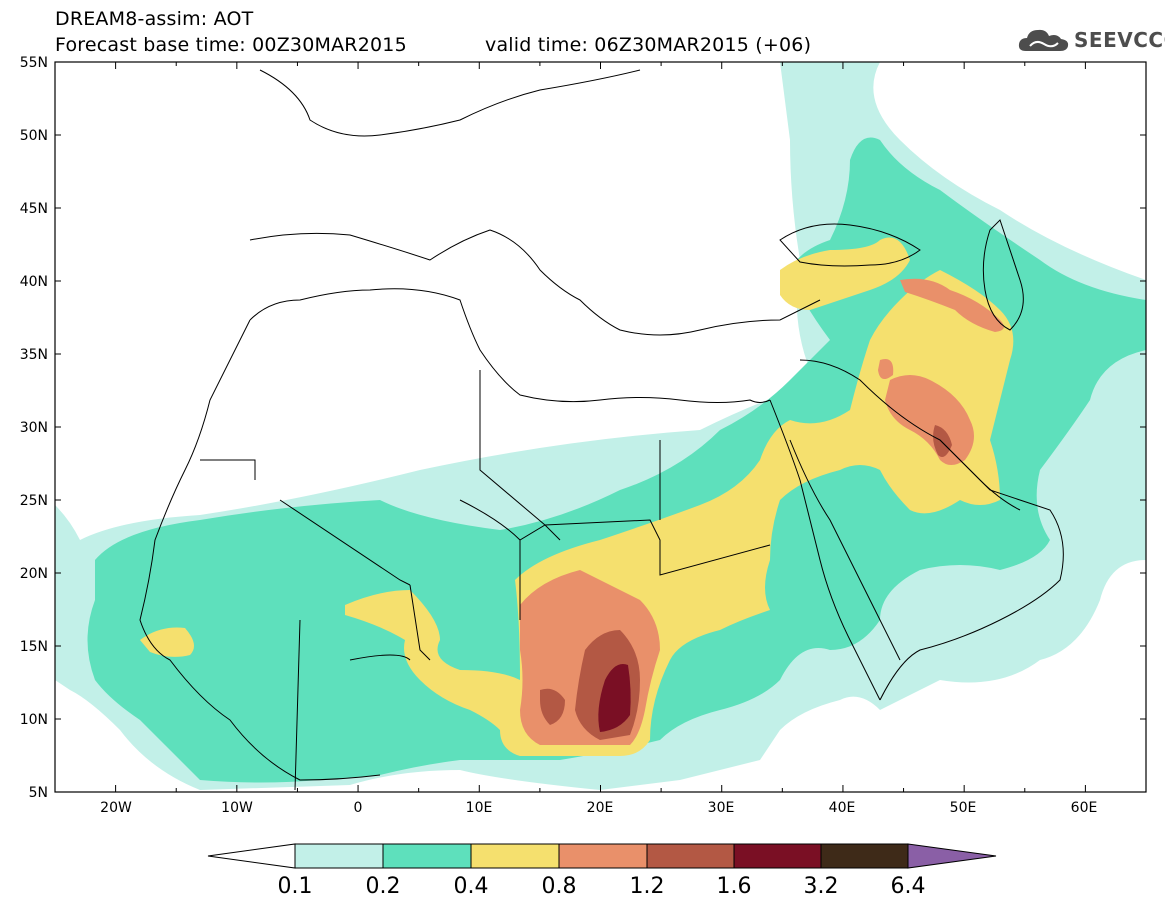  What do you see at coordinates (34, 501) in the screenshot?
I see `lat-label: 25N` at bounding box center [34, 501].